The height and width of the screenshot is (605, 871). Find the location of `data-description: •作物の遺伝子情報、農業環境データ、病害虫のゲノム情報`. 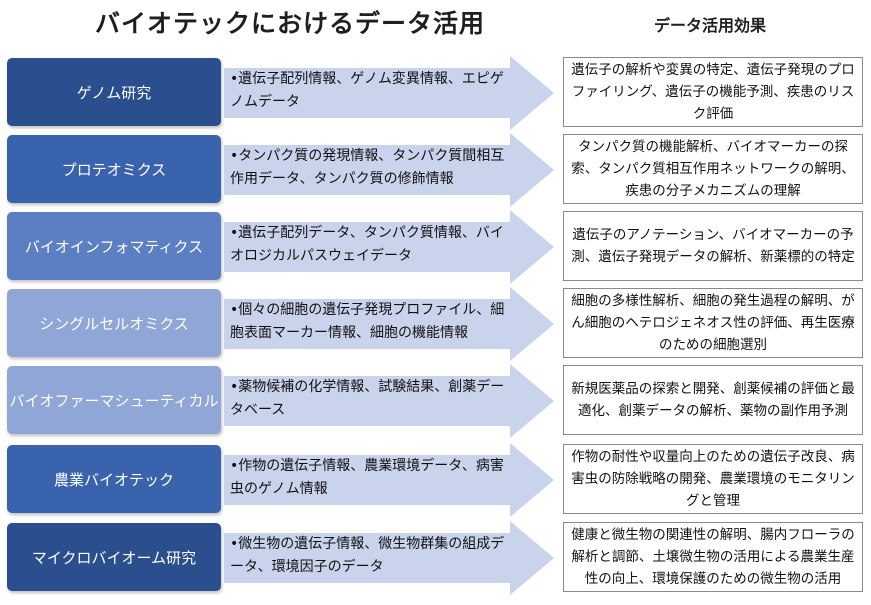

data-description: •作物の遺伝子情報、農業環境データ、病害虫のゲノム情報 is located at coordinates (370, 478).